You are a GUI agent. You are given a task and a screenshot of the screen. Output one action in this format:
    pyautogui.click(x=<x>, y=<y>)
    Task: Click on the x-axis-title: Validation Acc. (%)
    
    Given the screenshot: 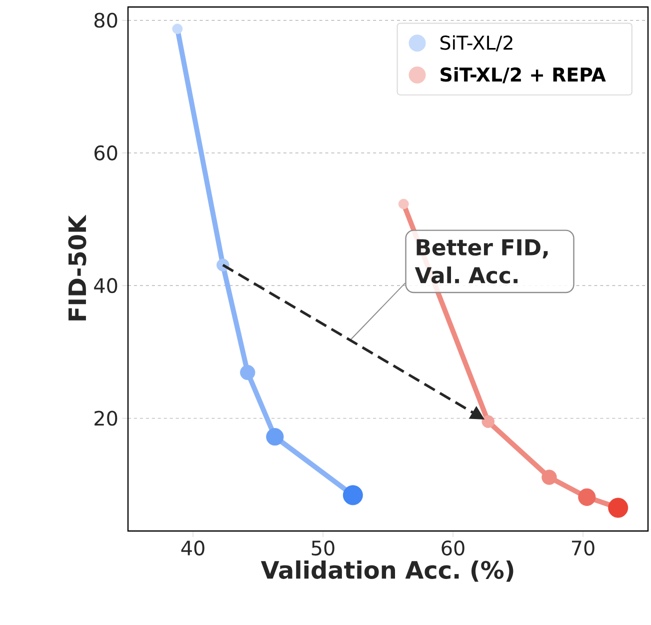 What is the action you would take?
    pyautogui.click(x=387, y=571)
    